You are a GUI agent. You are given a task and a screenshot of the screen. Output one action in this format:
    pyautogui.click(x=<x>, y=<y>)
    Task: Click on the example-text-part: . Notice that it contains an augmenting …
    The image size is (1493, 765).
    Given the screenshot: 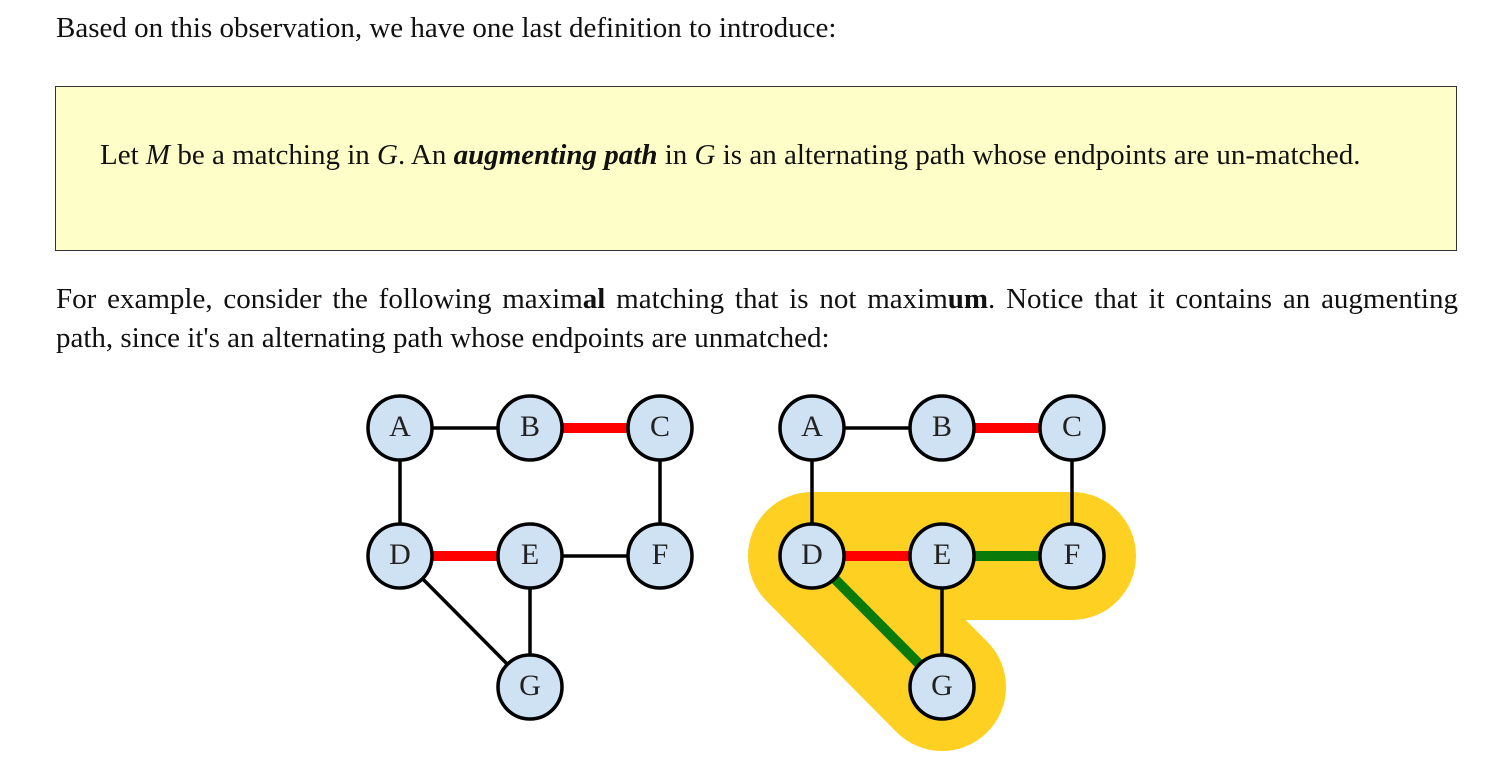 What is the action you would take?
    pyautogui.click(x=757, y=318)
    